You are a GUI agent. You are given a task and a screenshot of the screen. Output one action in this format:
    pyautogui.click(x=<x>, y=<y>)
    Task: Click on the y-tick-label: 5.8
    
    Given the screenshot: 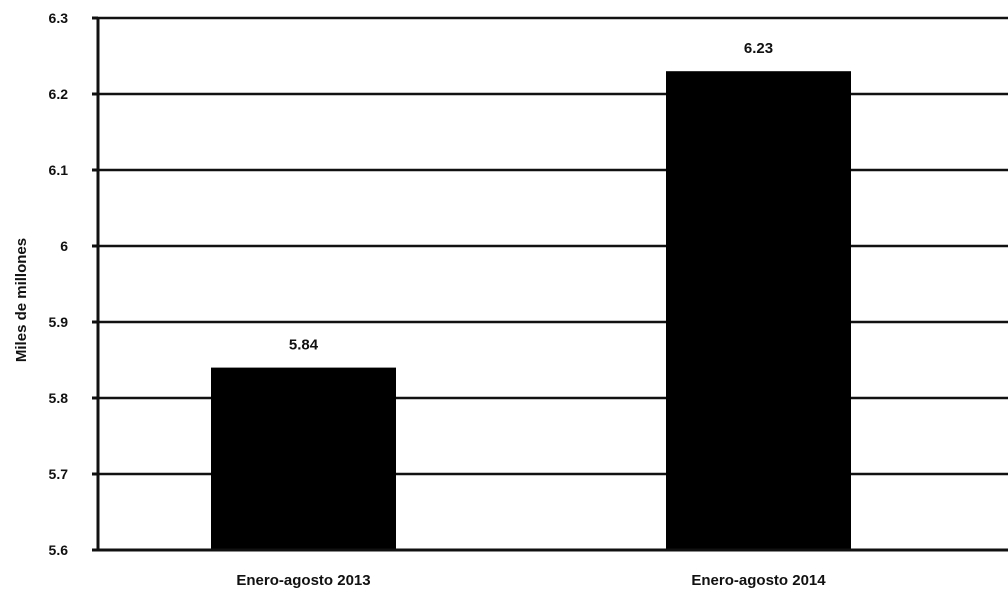 What is the action you would take?
    pyautogui.click(x=59, y=398)
    